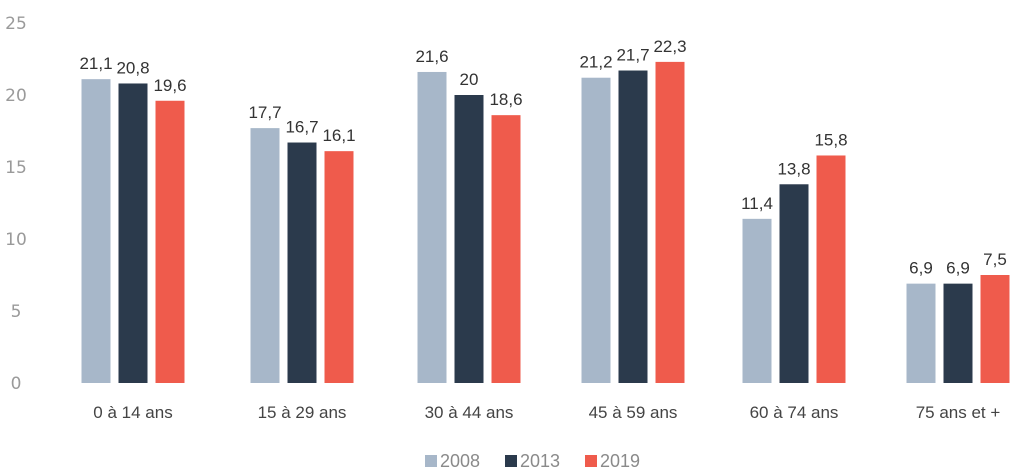 The height and width of the screenshot is (472, 1017). What do you see at coordinates (460, 461) in the screenshot?
I see `legend-label: 2008` at bounding box center [460, 461].